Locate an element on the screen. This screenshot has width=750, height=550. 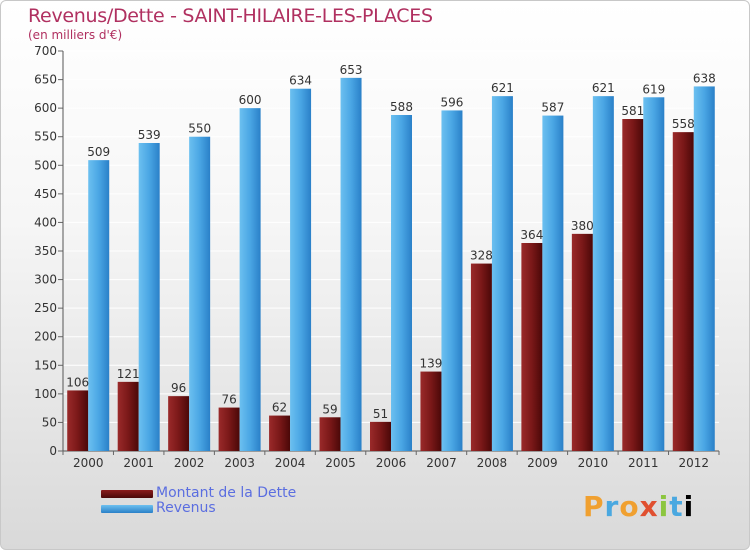
data-label-dette: 106 is located at coordinates (77, 382).